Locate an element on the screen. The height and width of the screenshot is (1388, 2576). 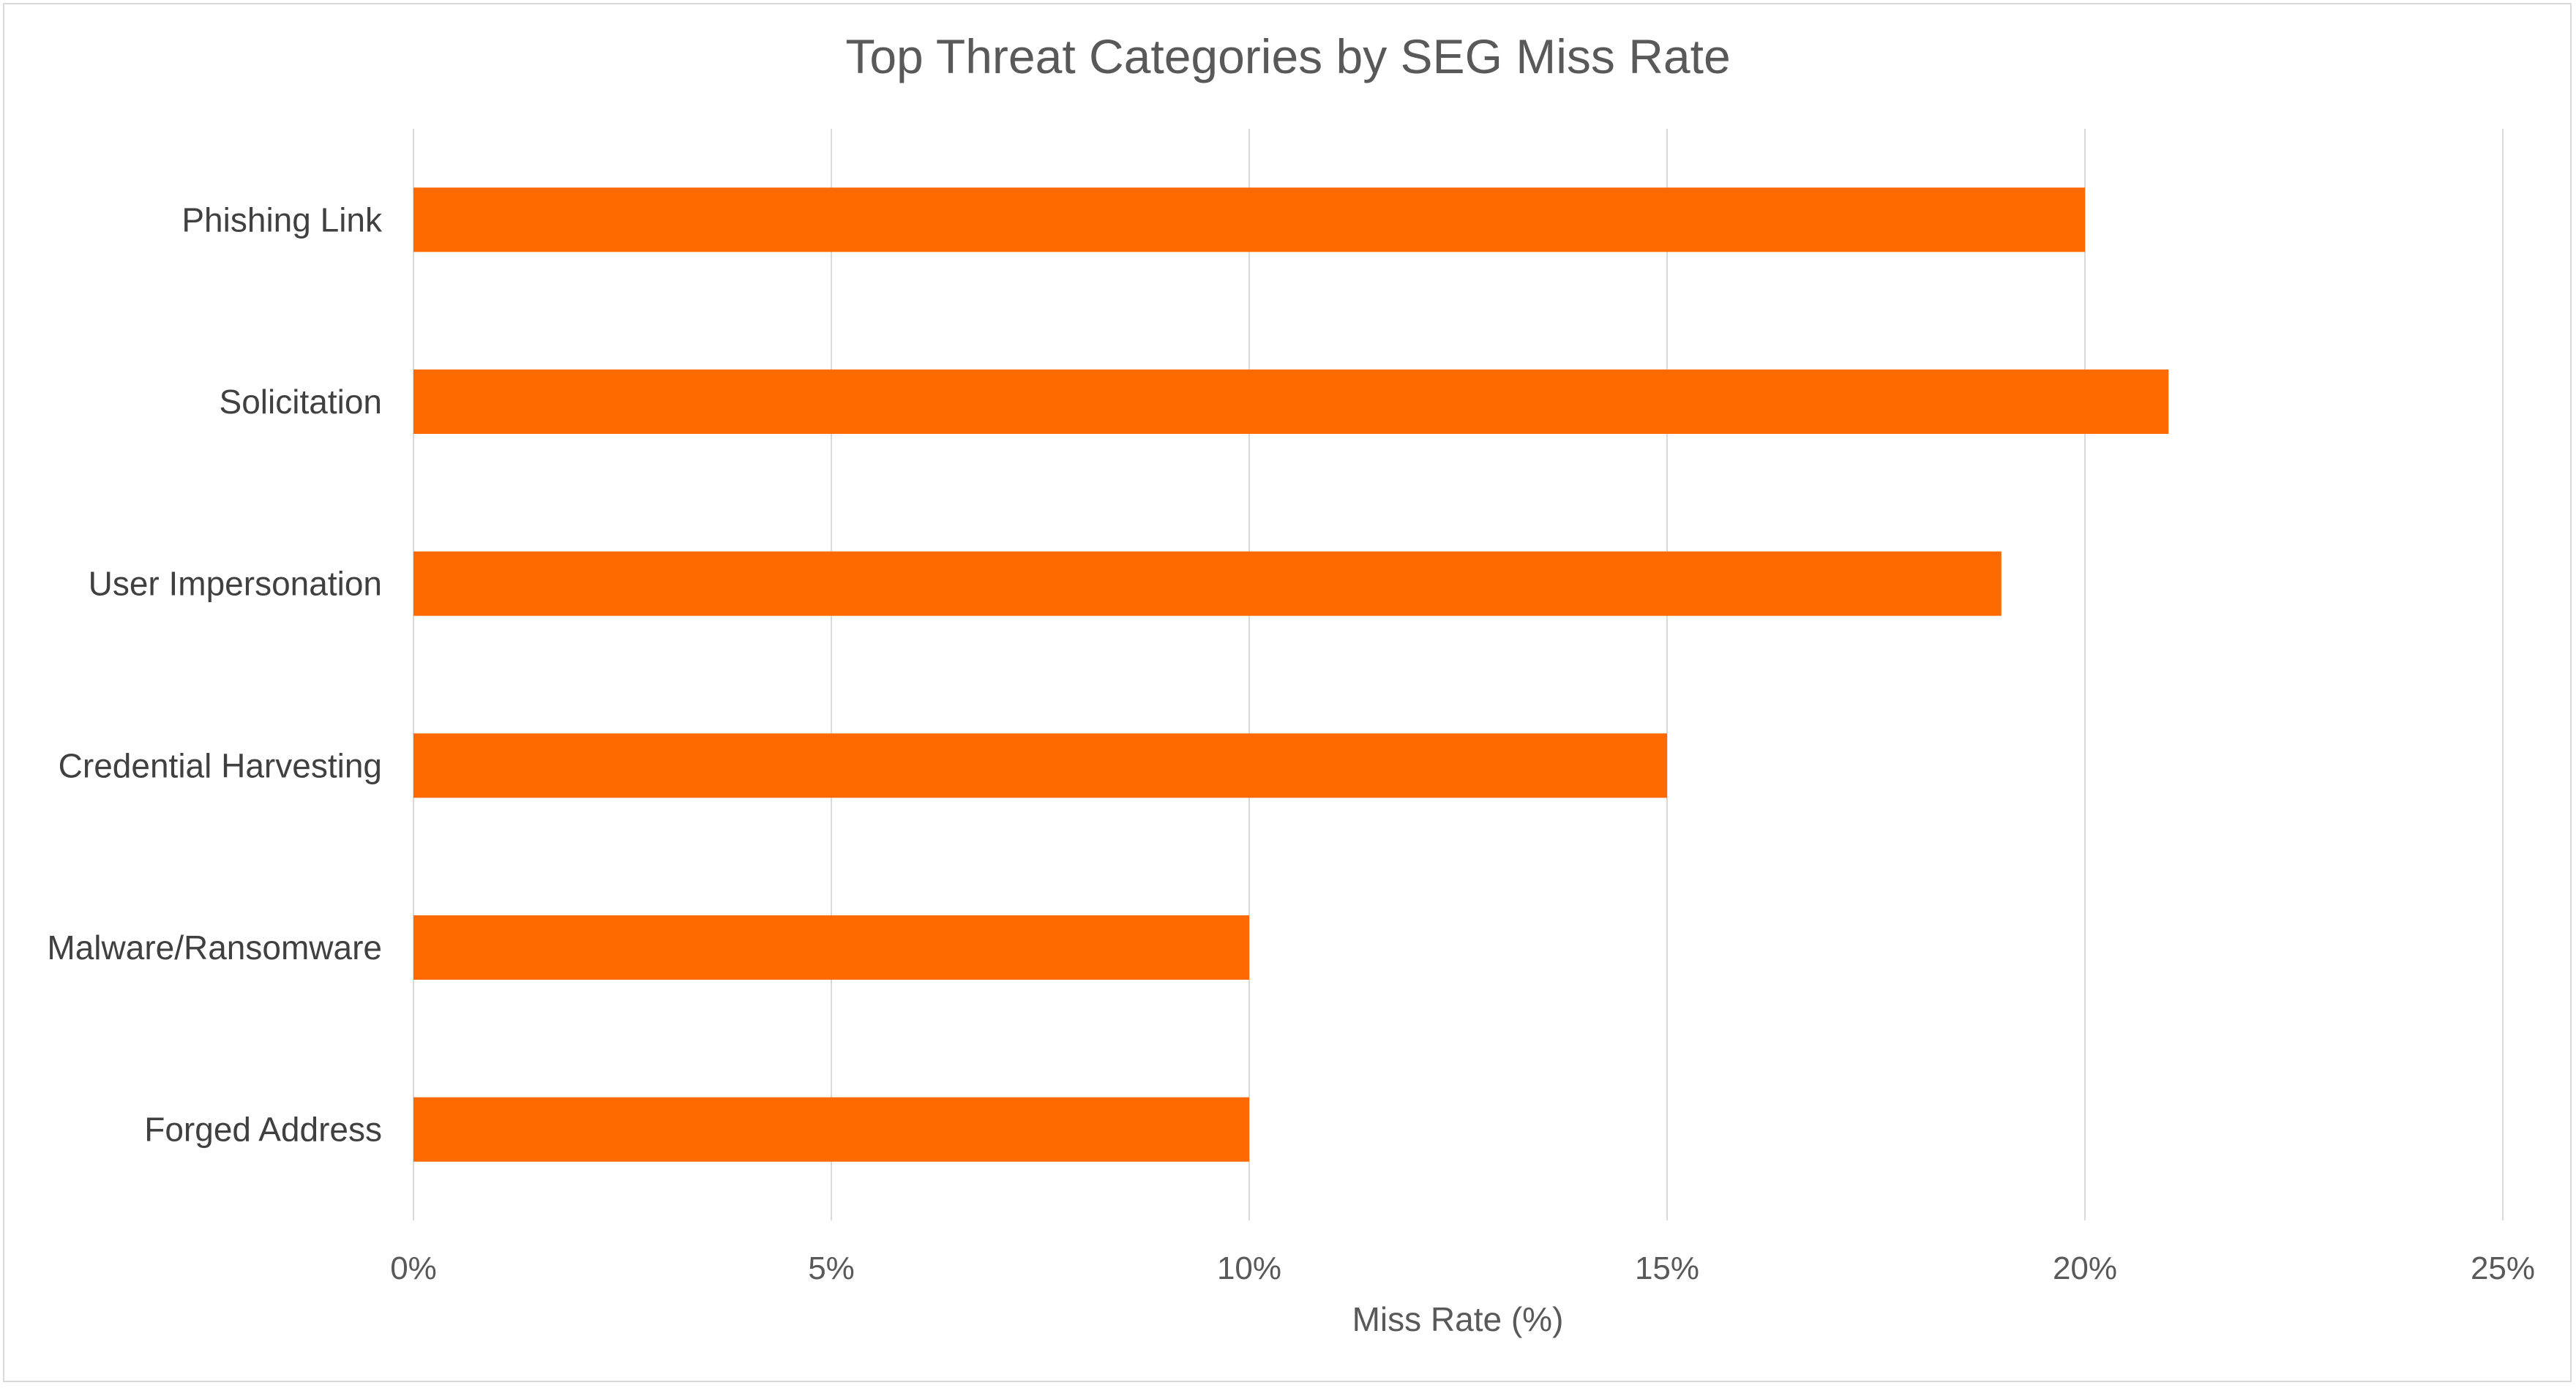
bar-solicitation is located at coordinates (1291, 401).